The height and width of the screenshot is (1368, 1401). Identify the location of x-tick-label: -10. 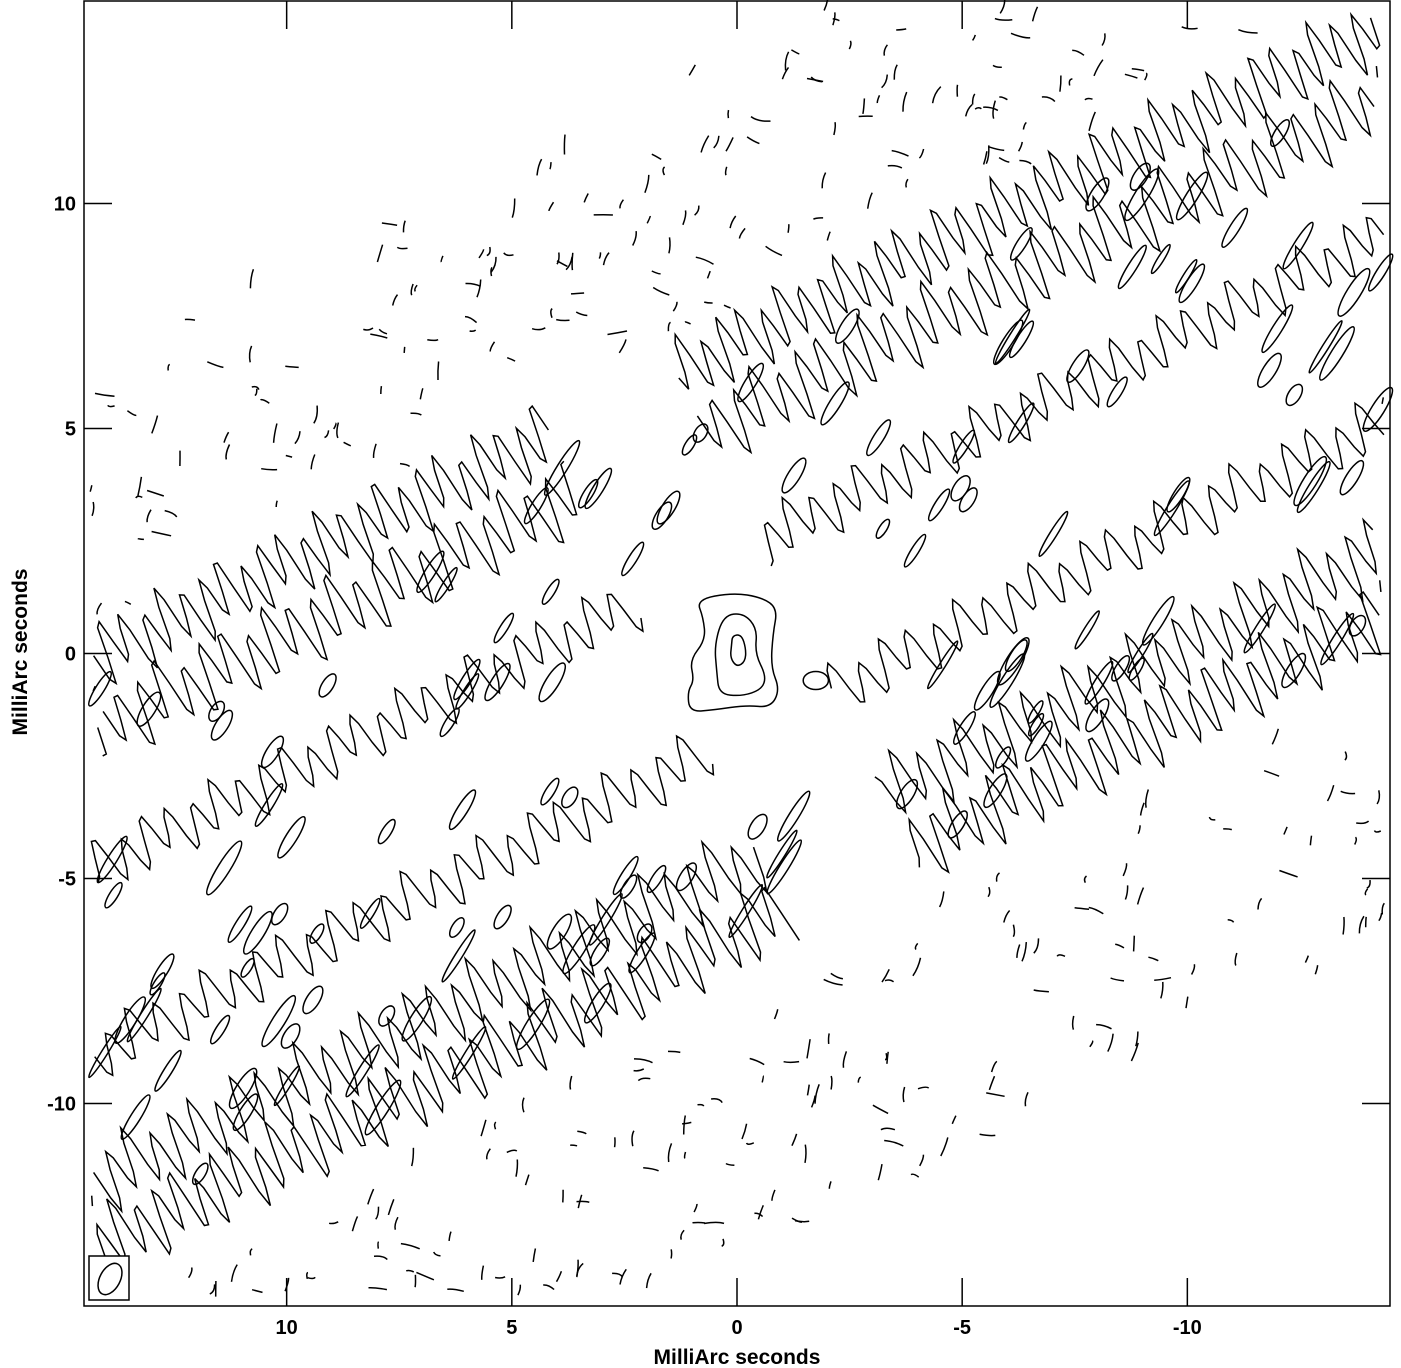
(1187, 1328).